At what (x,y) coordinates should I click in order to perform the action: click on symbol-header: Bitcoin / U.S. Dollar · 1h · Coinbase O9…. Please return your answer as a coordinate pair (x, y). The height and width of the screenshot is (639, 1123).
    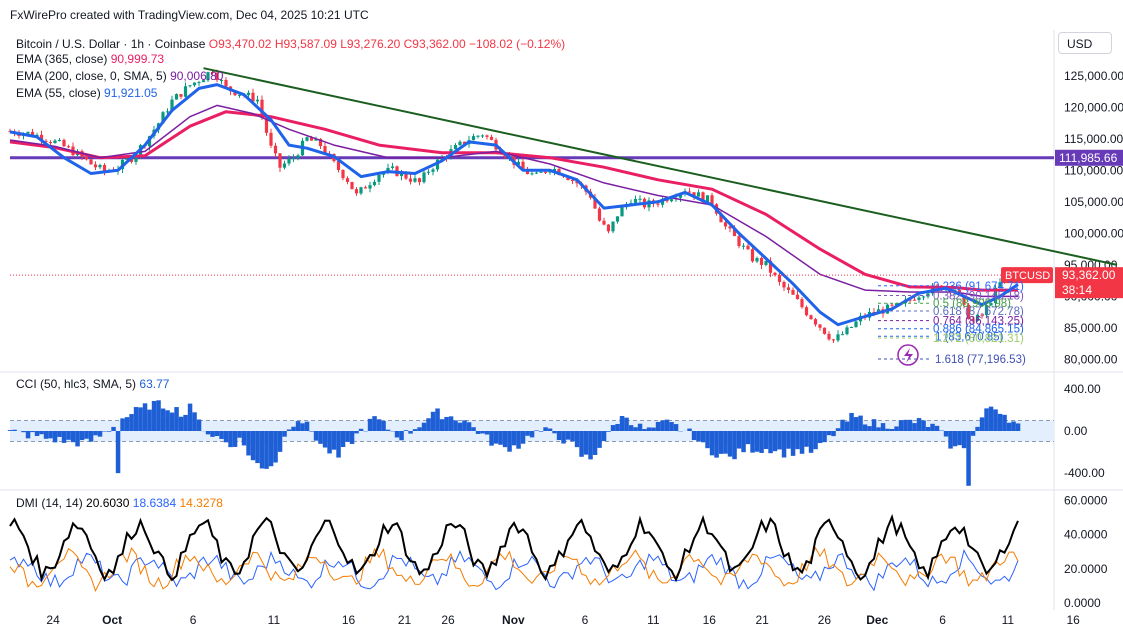
    Looking at the image, I should click on (290, 44).